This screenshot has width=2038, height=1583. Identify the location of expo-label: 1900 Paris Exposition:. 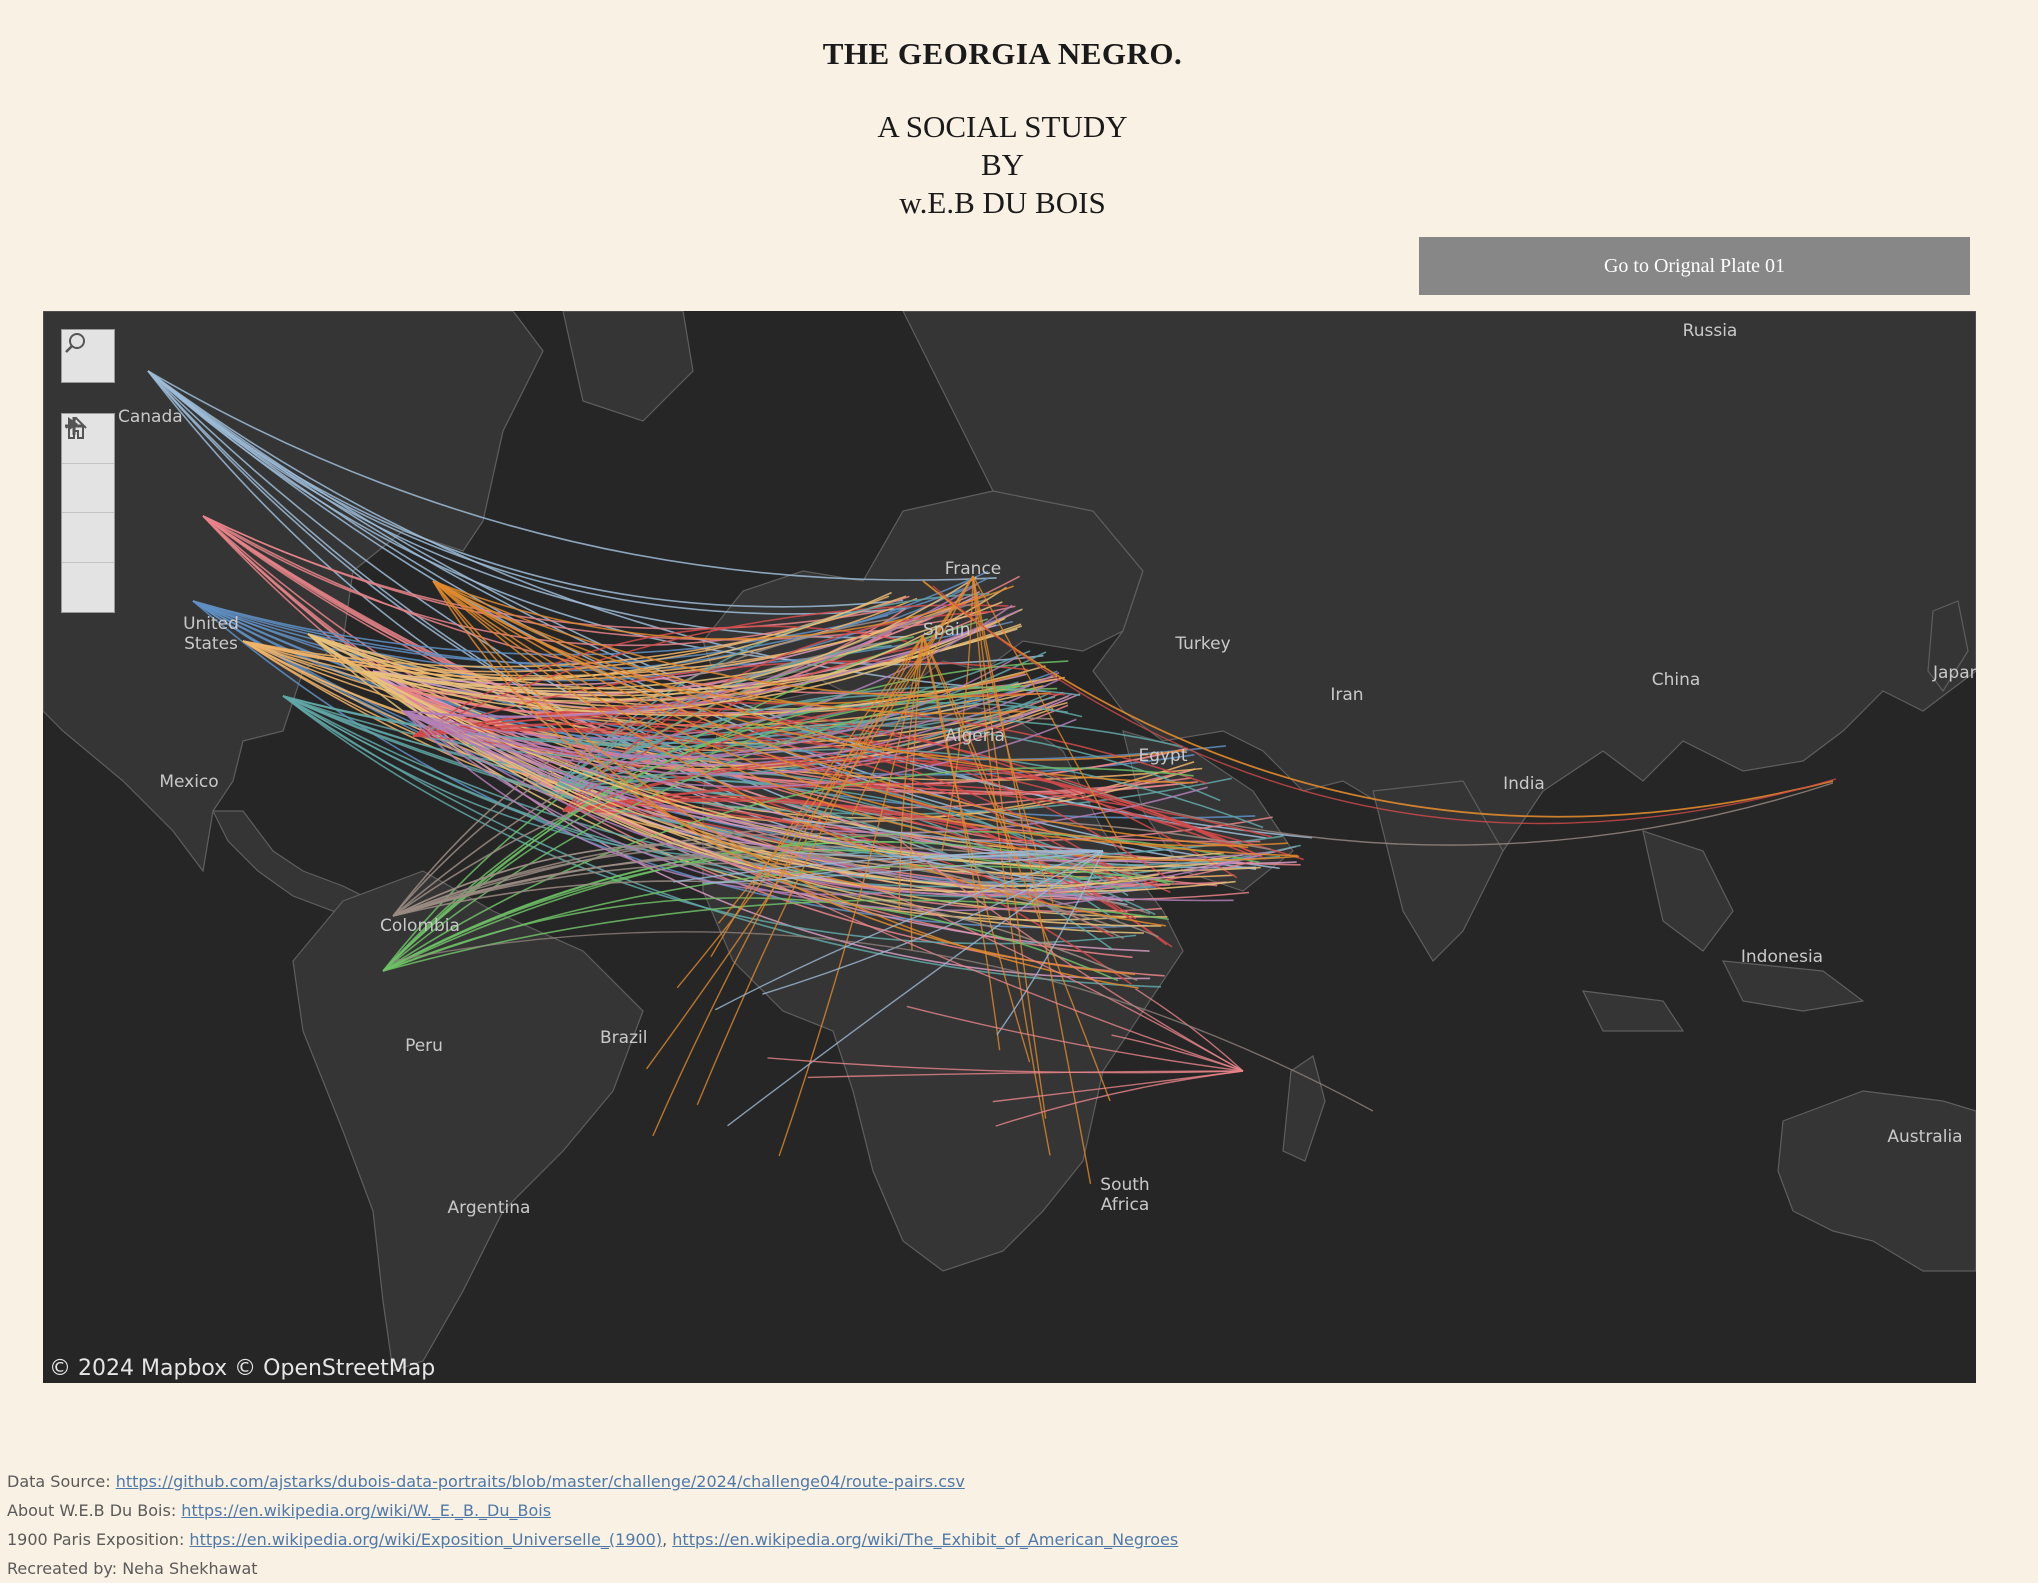
(98, 1539).